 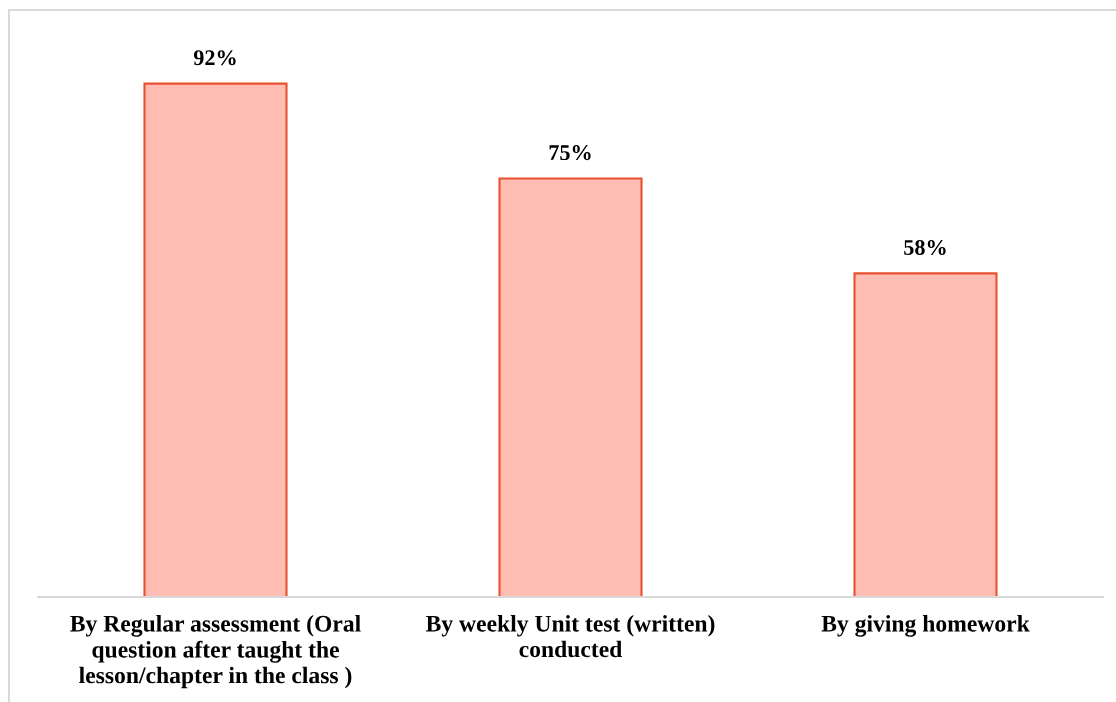 I want to click on data-label: 92%, so click(x=214, y=58).